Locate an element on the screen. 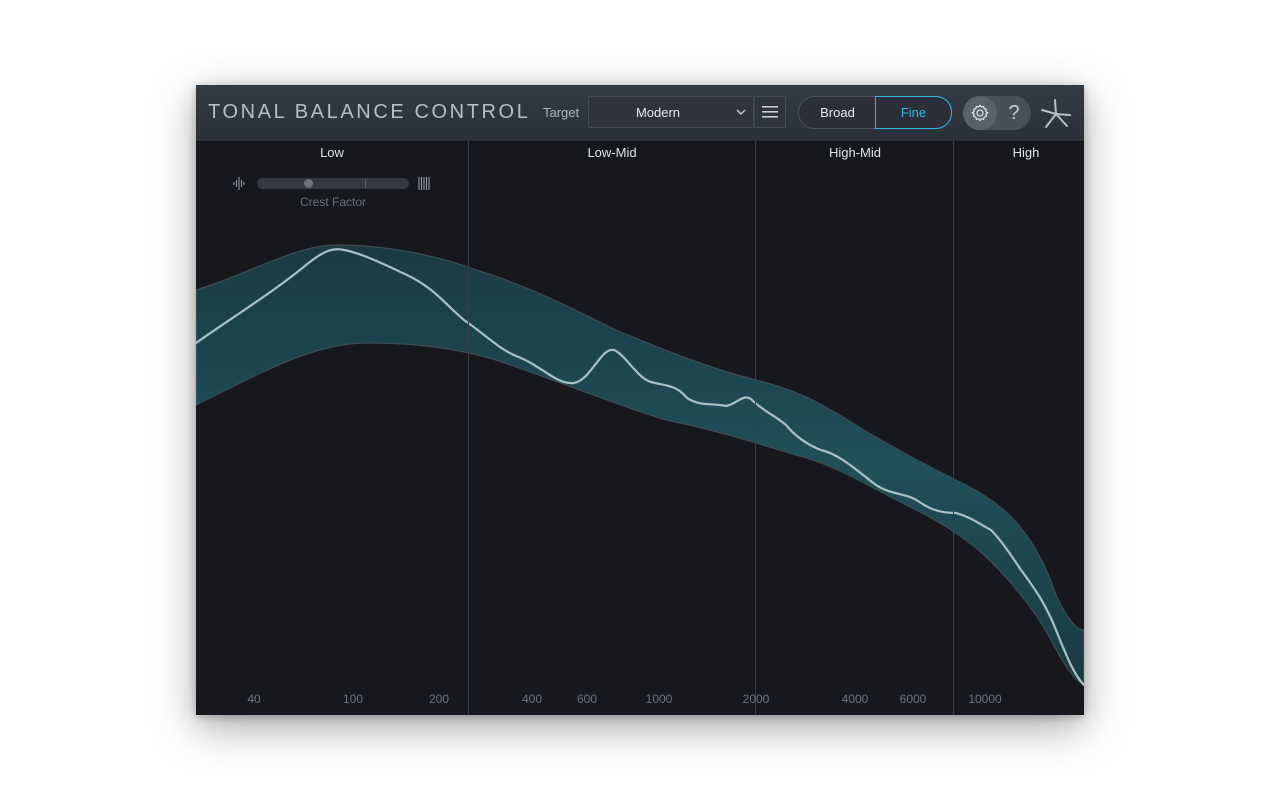  view-toggle: Broad Fine is located at coordinates (875, 112).